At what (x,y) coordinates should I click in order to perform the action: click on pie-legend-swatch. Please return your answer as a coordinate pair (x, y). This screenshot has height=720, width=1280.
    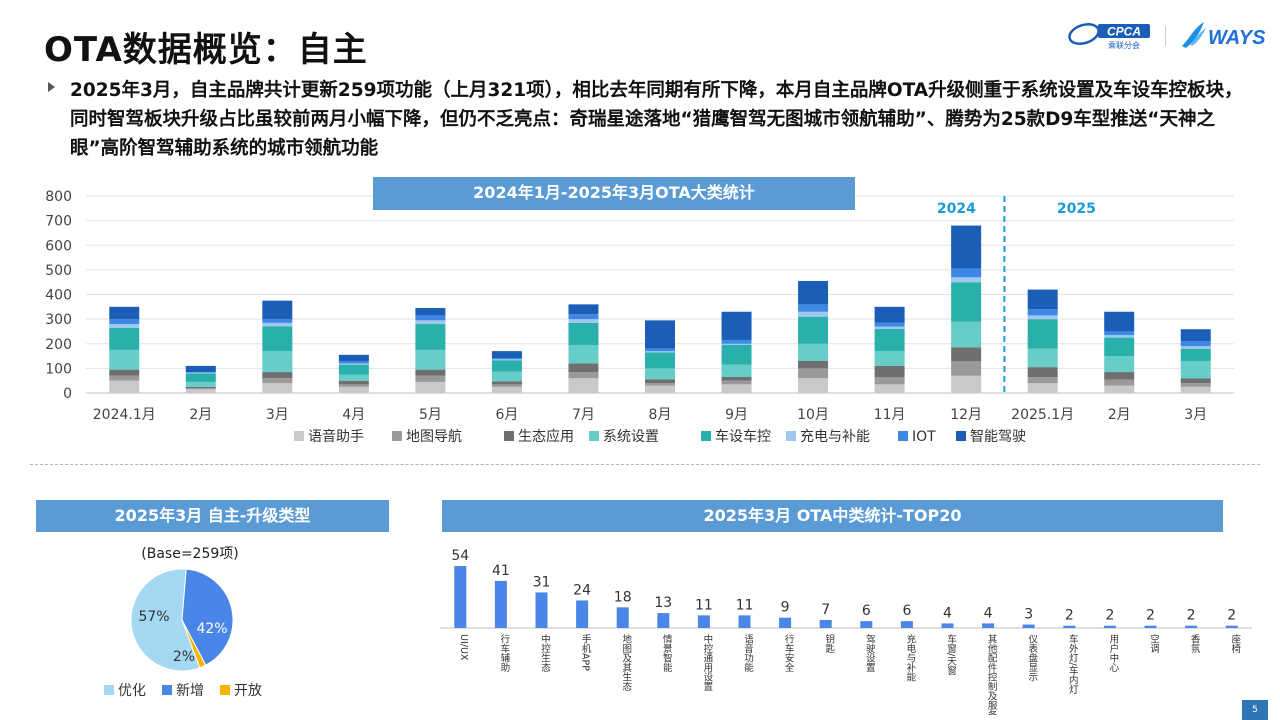
    Looking at the image, I should click on (167, 690).